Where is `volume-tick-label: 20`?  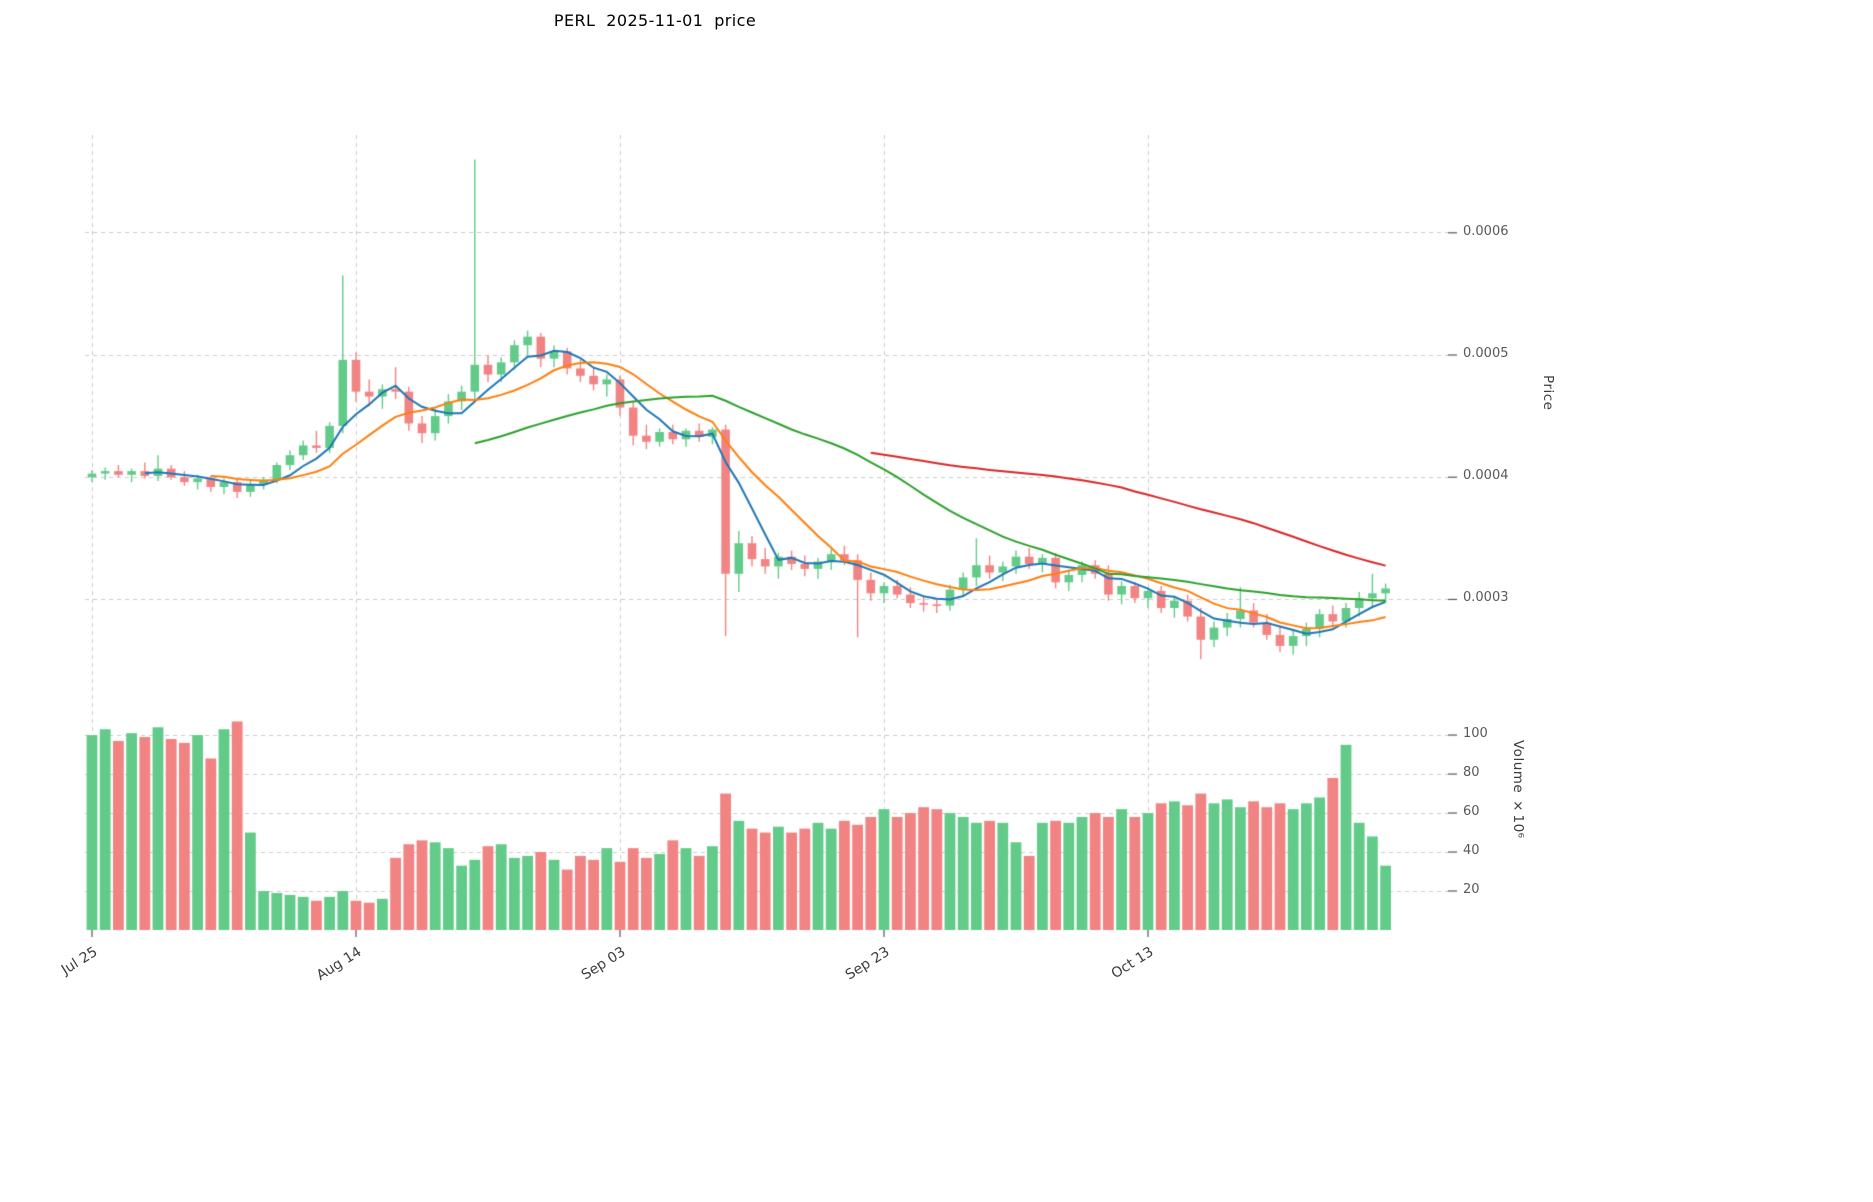 volume-tick-label: 20 is located at coordinates (1471, 890).